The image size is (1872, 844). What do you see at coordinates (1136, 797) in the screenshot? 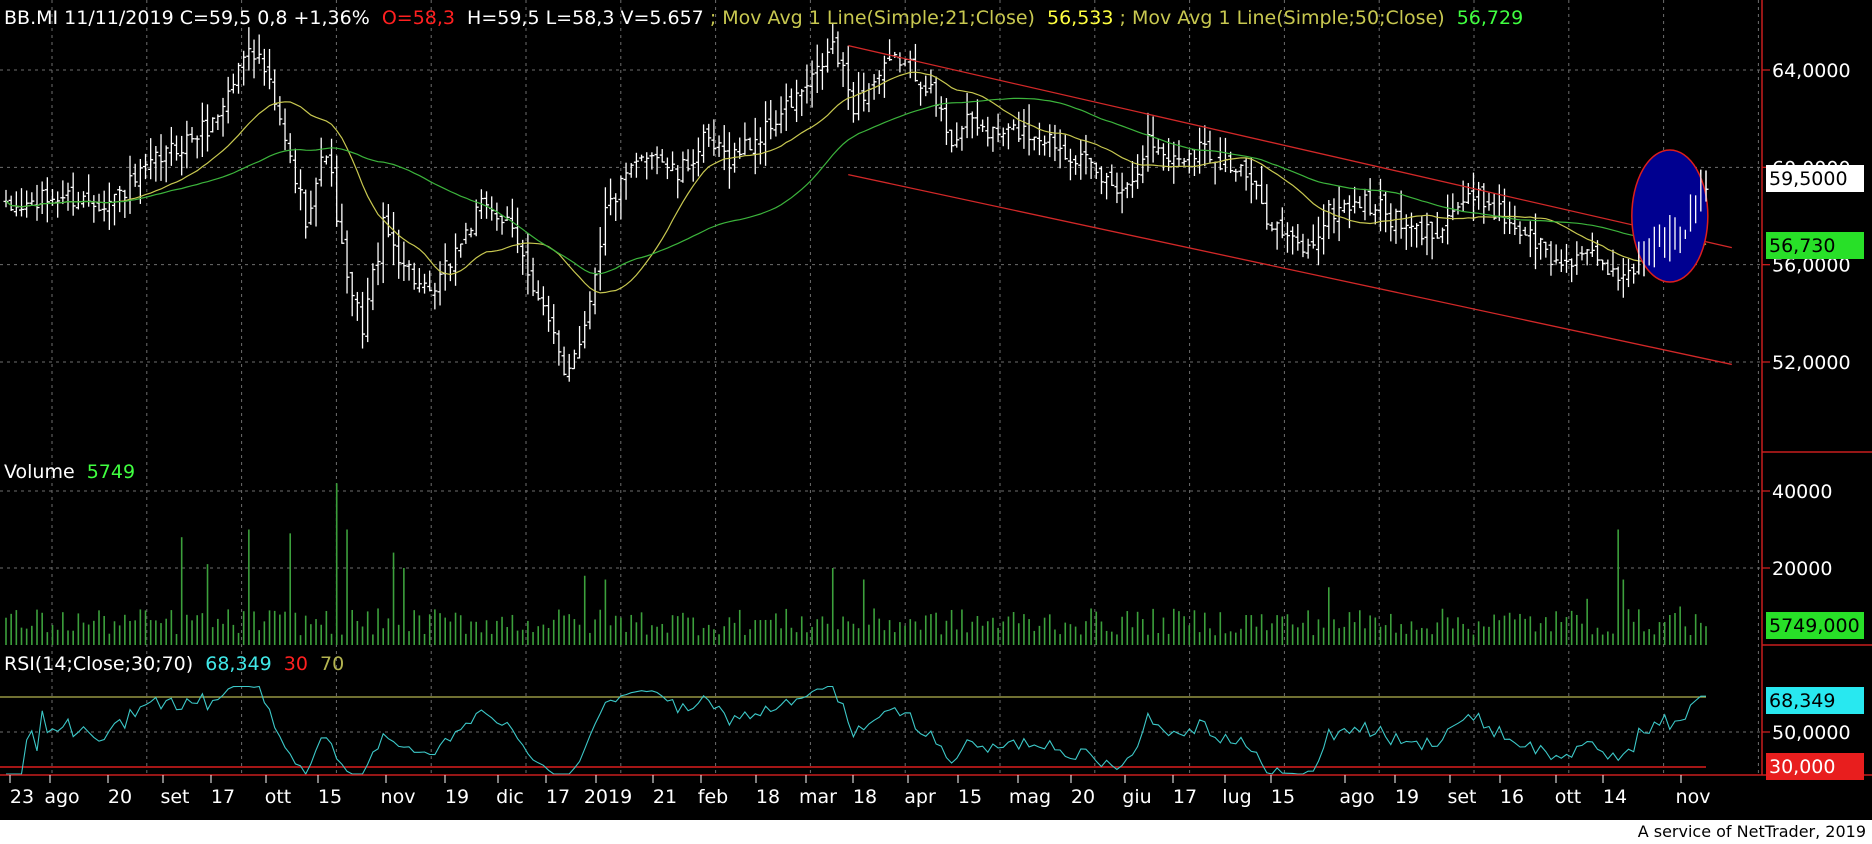
I see `x-tick-label: giu` at bounding box center [1136, 797].